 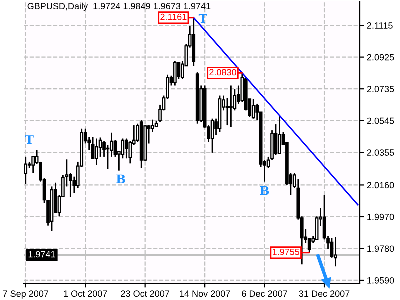 What do you see at coordinates (381, 217) in the screenshot?
I see `y-tick-label: 1.9970` at bounding box center [381, 217].